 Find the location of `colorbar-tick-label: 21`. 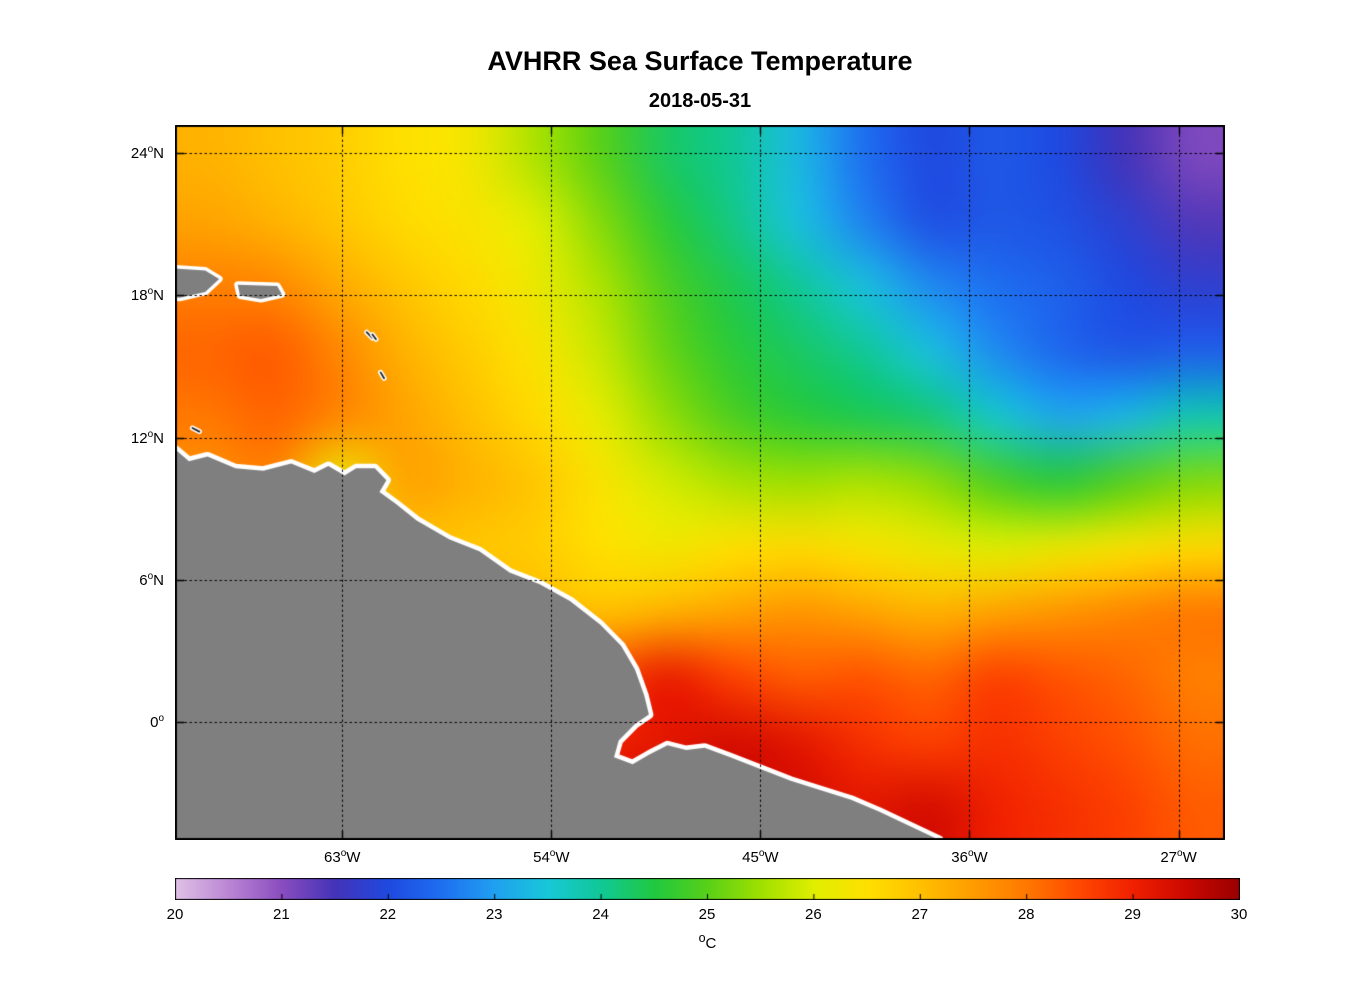

colorbar-tick-label: 21 is located at coordinates (281, 914).